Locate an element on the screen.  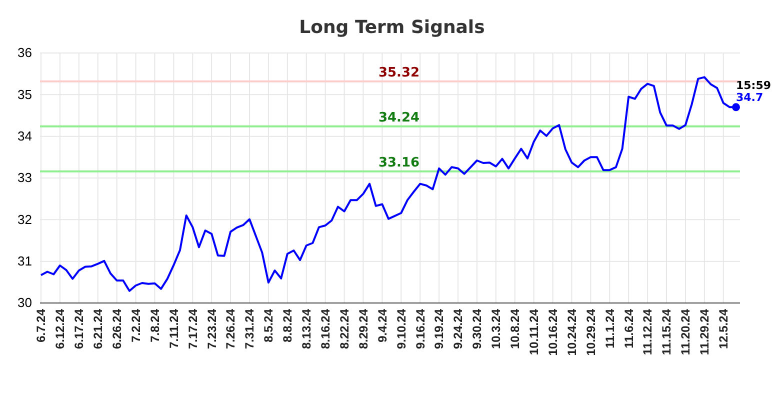
y-tick-label: 36 is located at coordinates (25, 52).